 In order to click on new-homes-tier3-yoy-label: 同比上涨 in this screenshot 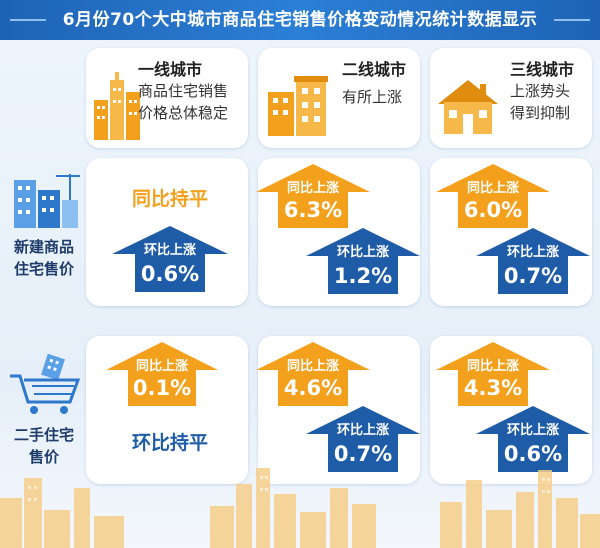, I will do `click(492, 188)`.